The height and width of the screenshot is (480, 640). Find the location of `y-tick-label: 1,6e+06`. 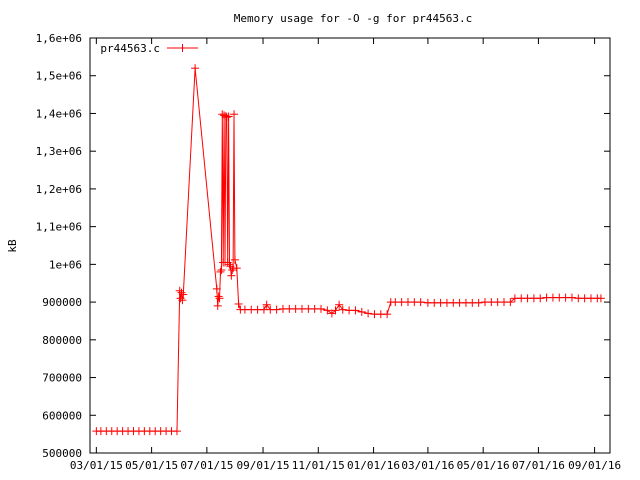

y-tick-label: 1,6e+06 is located at coordinates (59, 38).